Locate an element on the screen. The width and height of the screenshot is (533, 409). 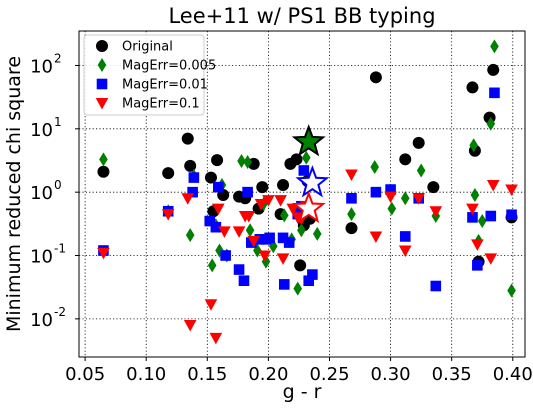
legend-label: MagErr=0.1 is located at coordinates (161, 104).